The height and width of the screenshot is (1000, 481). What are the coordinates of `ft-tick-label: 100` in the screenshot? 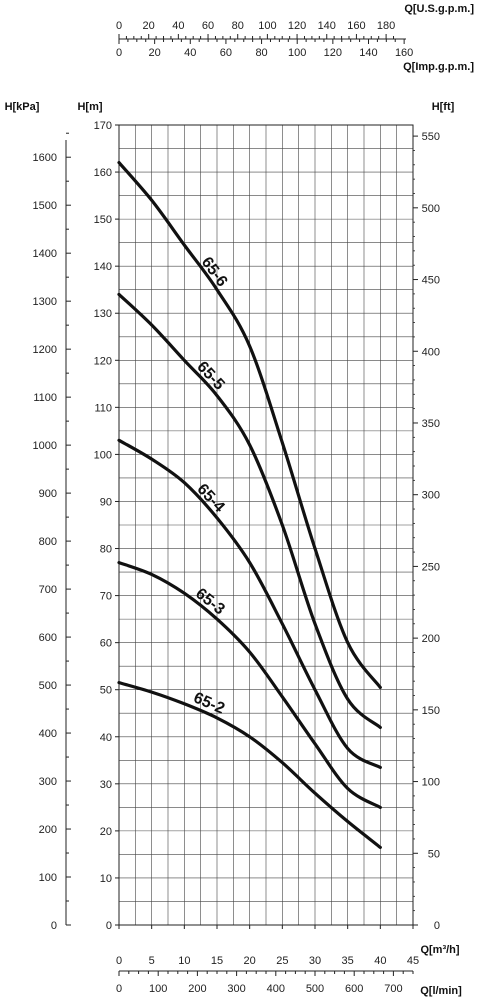 It's located at (431, 783).